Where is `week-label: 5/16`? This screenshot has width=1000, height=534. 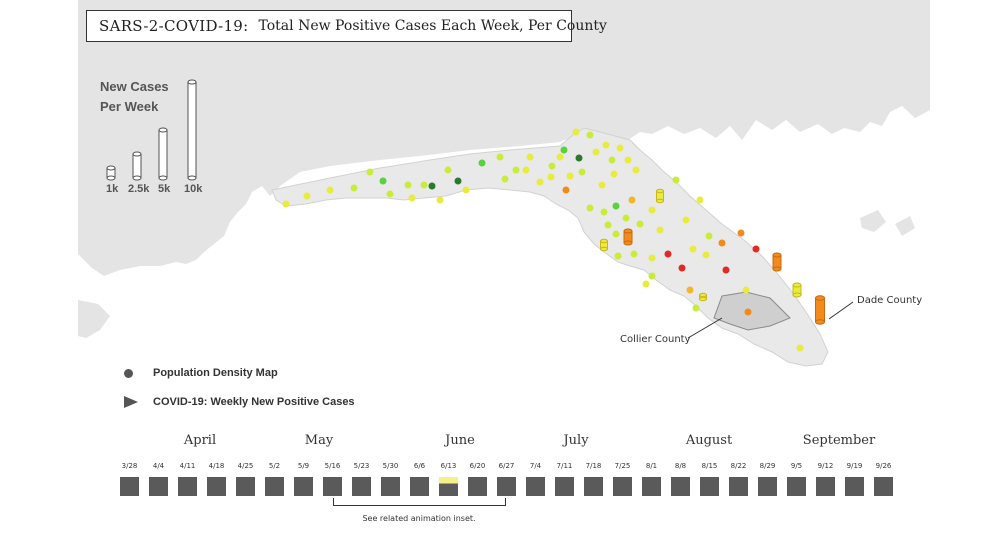 week-label: 5/16 is located at coordinates (332, 466).